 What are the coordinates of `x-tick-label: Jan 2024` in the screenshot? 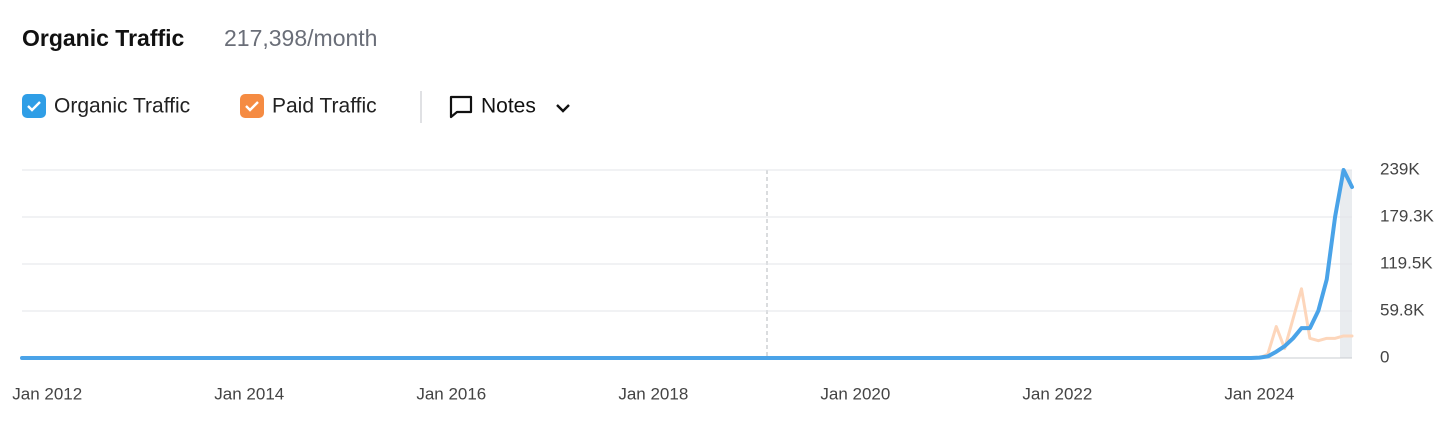 It's located at (1259, 393).